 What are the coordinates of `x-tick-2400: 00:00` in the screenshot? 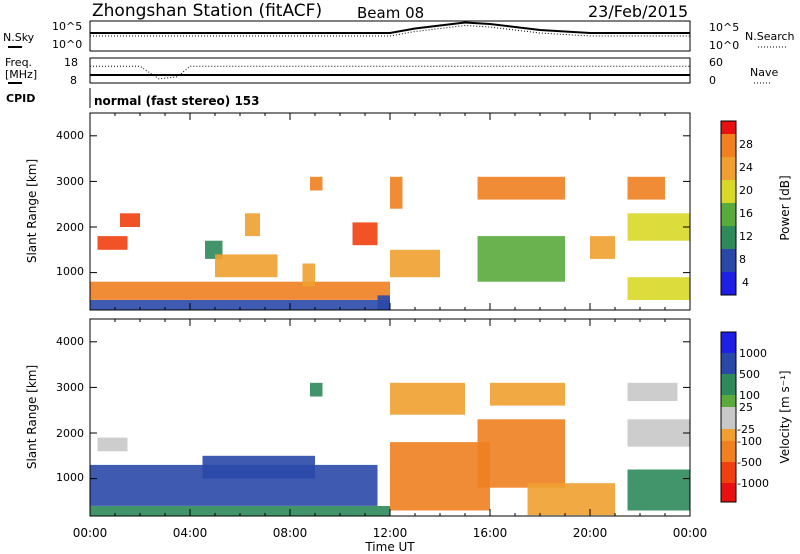 It's located at (690, 533).